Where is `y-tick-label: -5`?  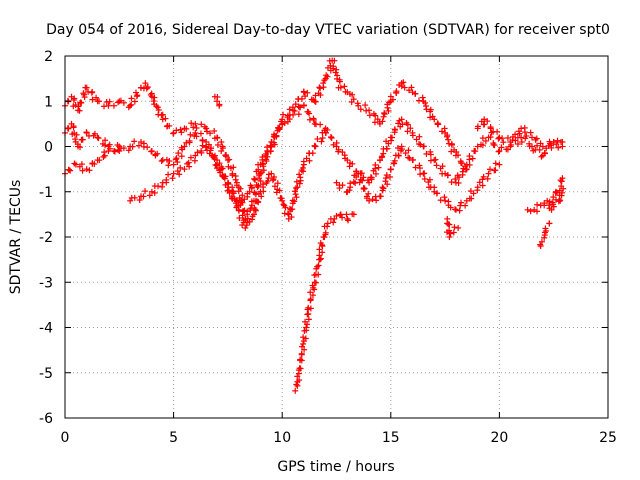
y-tick-label: -5 is located at coordinates (46, 374).